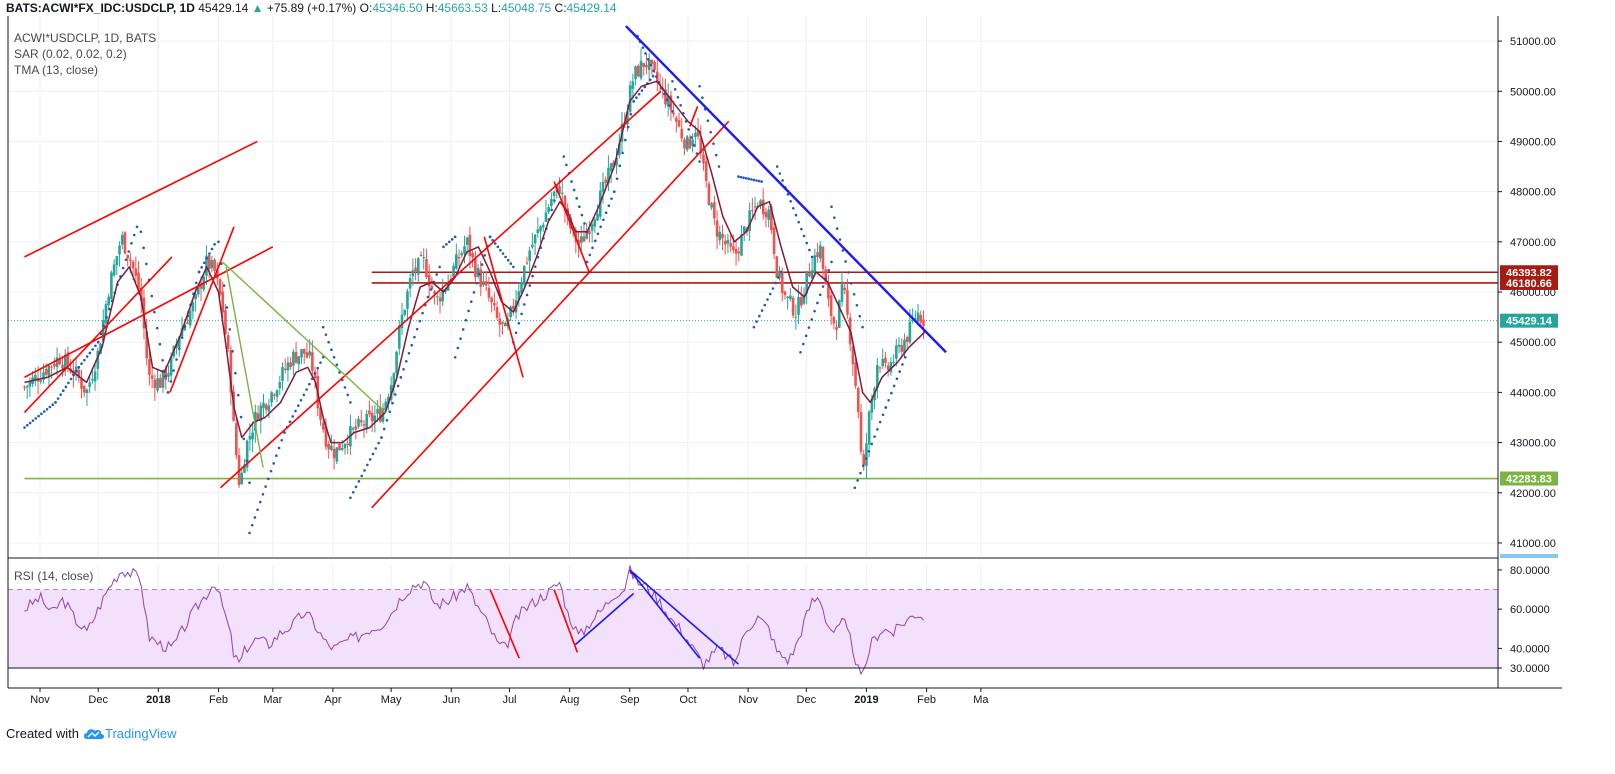 The height and width of the screenshot is (774, 1615). Describe the element at coordinates (70, 54) in the screenshot. I see `legend-sar: SAR (0.02, 0.02, 0.2)` at that location.